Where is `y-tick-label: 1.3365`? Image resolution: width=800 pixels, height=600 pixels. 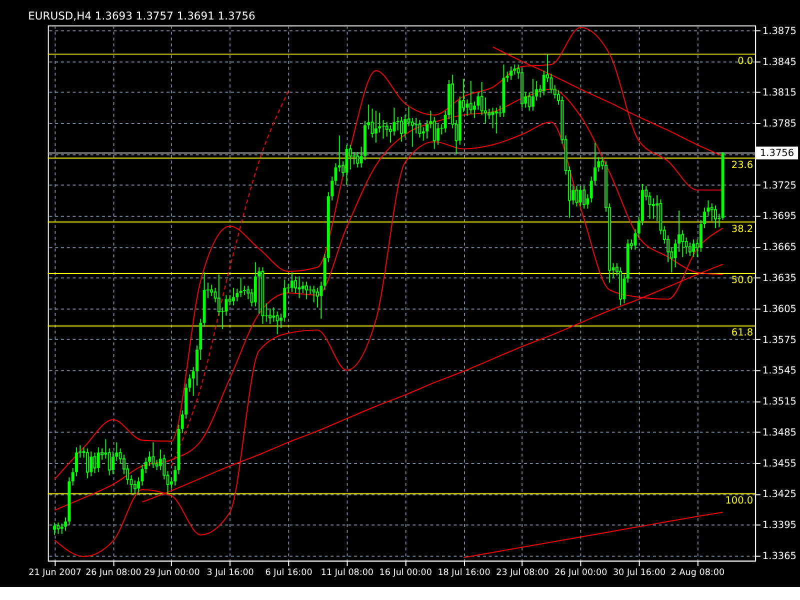 y-tick-label: 1.3365 is located at coordinates (779, 556).